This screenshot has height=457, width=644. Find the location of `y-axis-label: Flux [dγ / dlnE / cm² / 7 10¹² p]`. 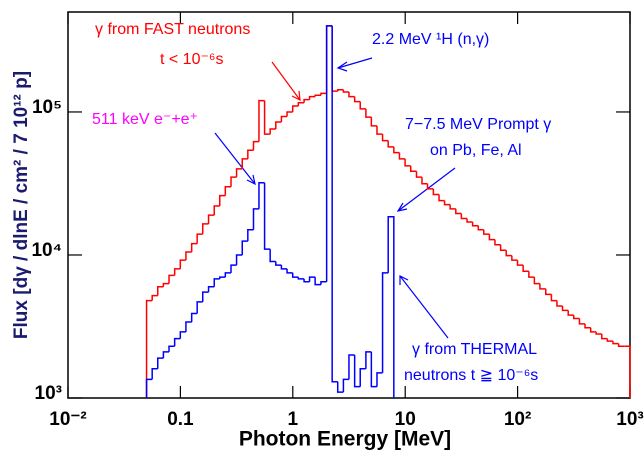

y-axis-label: Flux [dγ / dlnE / cm² / 7 10¹² p] is located at coordinates (21, 205).